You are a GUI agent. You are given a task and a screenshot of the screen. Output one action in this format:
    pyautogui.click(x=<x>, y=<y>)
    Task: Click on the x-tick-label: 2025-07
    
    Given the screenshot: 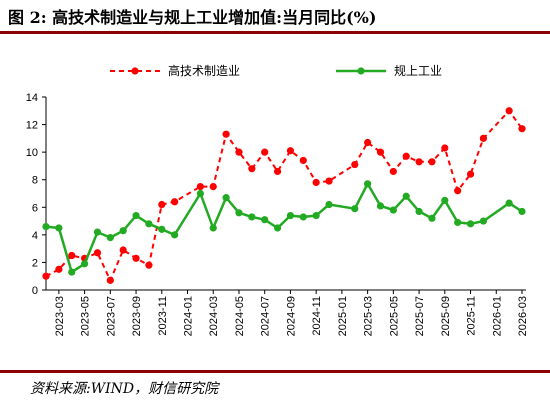 What is the action you would take?
    pyautogui.click(x=420, y=316)
    